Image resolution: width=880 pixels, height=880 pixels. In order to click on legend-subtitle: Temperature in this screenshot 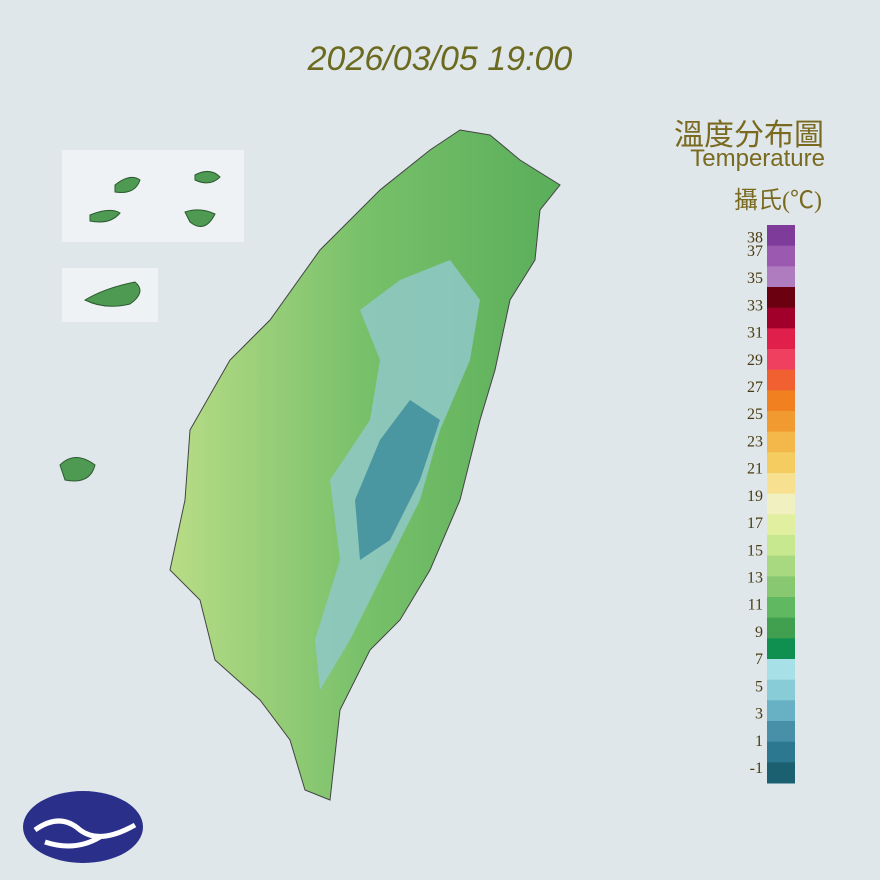, I will do `click(757, 158)`.